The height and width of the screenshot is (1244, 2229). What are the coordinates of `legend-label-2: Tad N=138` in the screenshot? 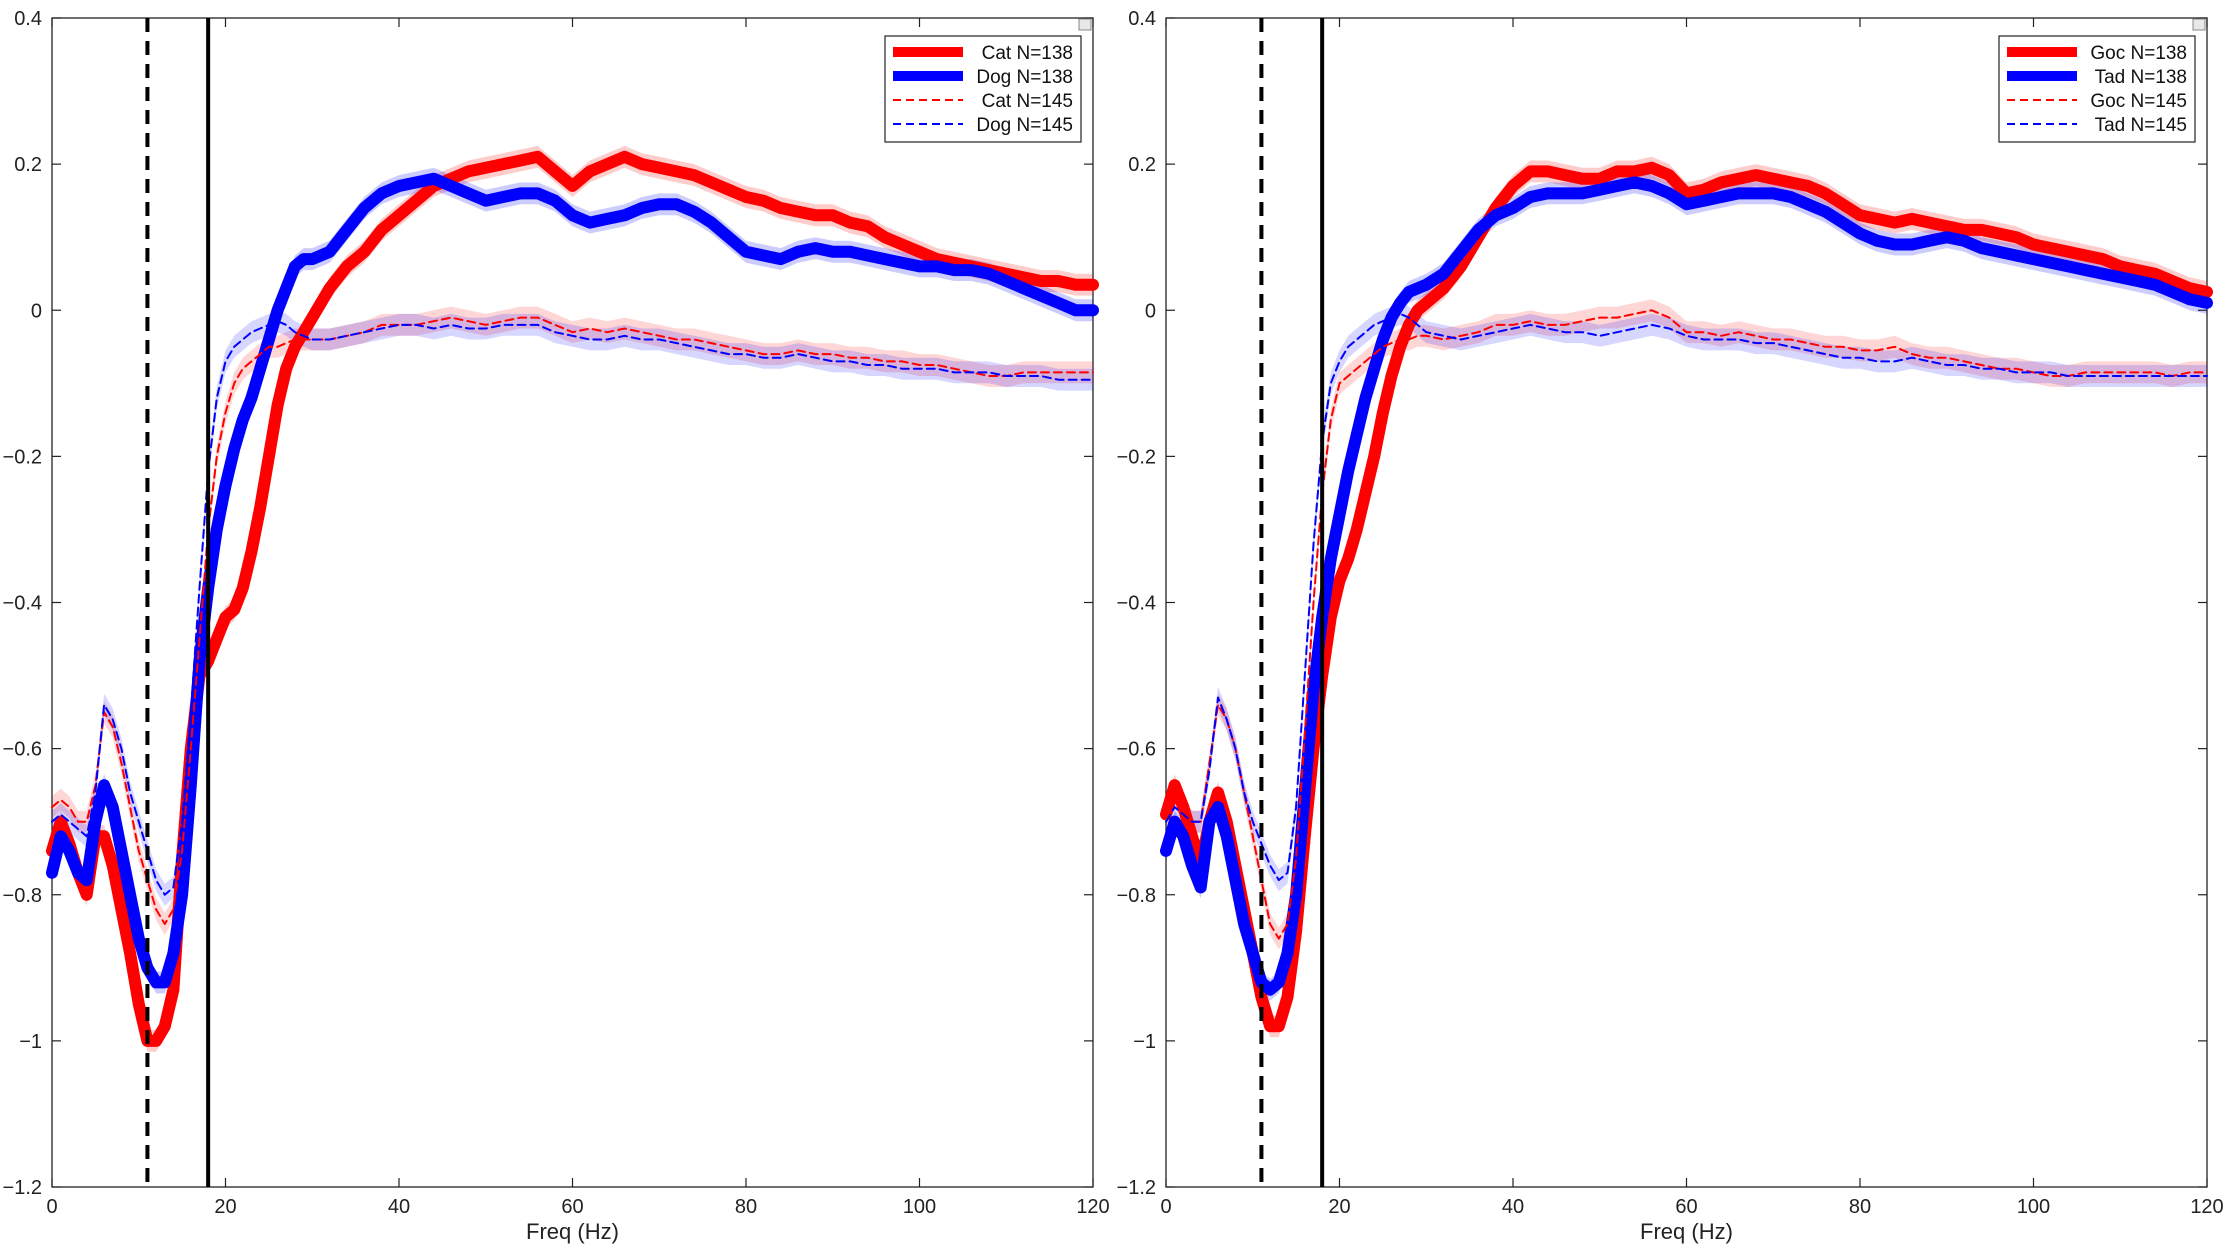 It's located at (2141, 77).